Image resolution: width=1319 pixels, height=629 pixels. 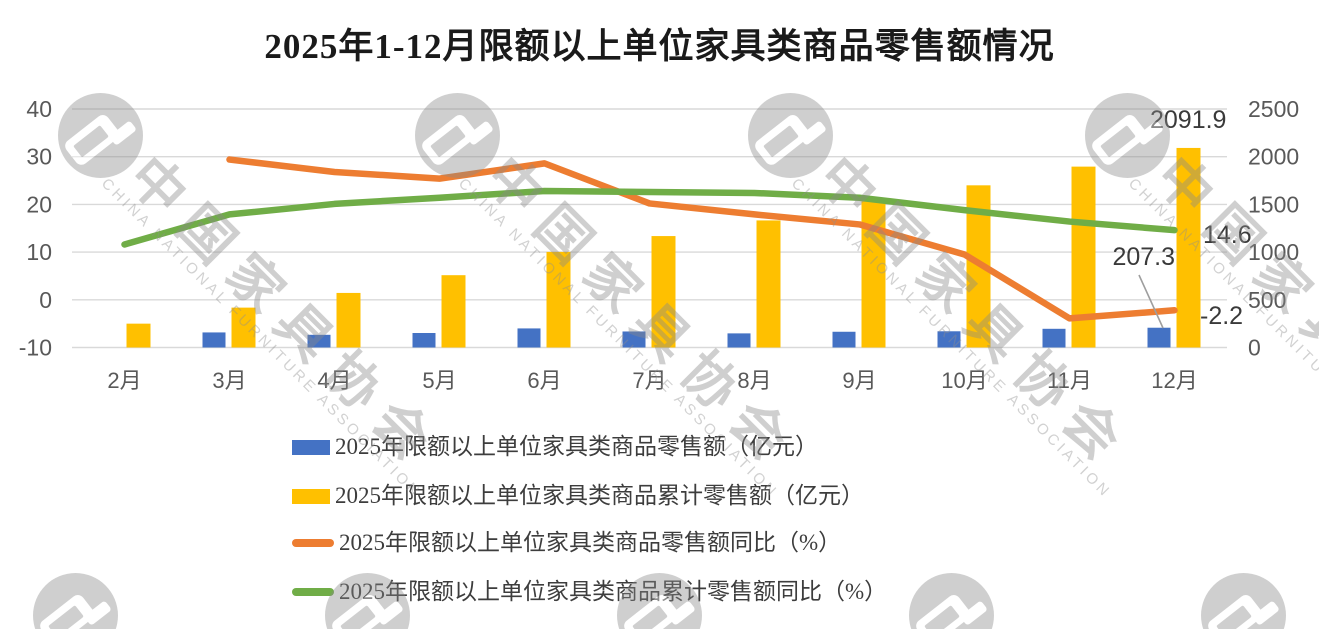 I want to click on y-axis-right-tick: 2000, so click(x=1273, y=157).